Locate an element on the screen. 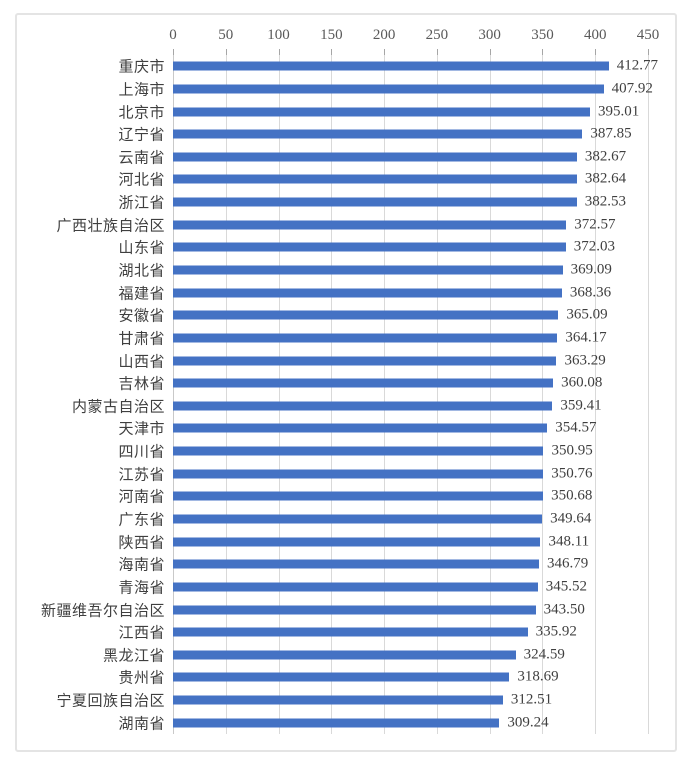 The height and width of the screenshot is (766, 693). bar-row: 云南省 382.67 is located at coordinates (383, 157).